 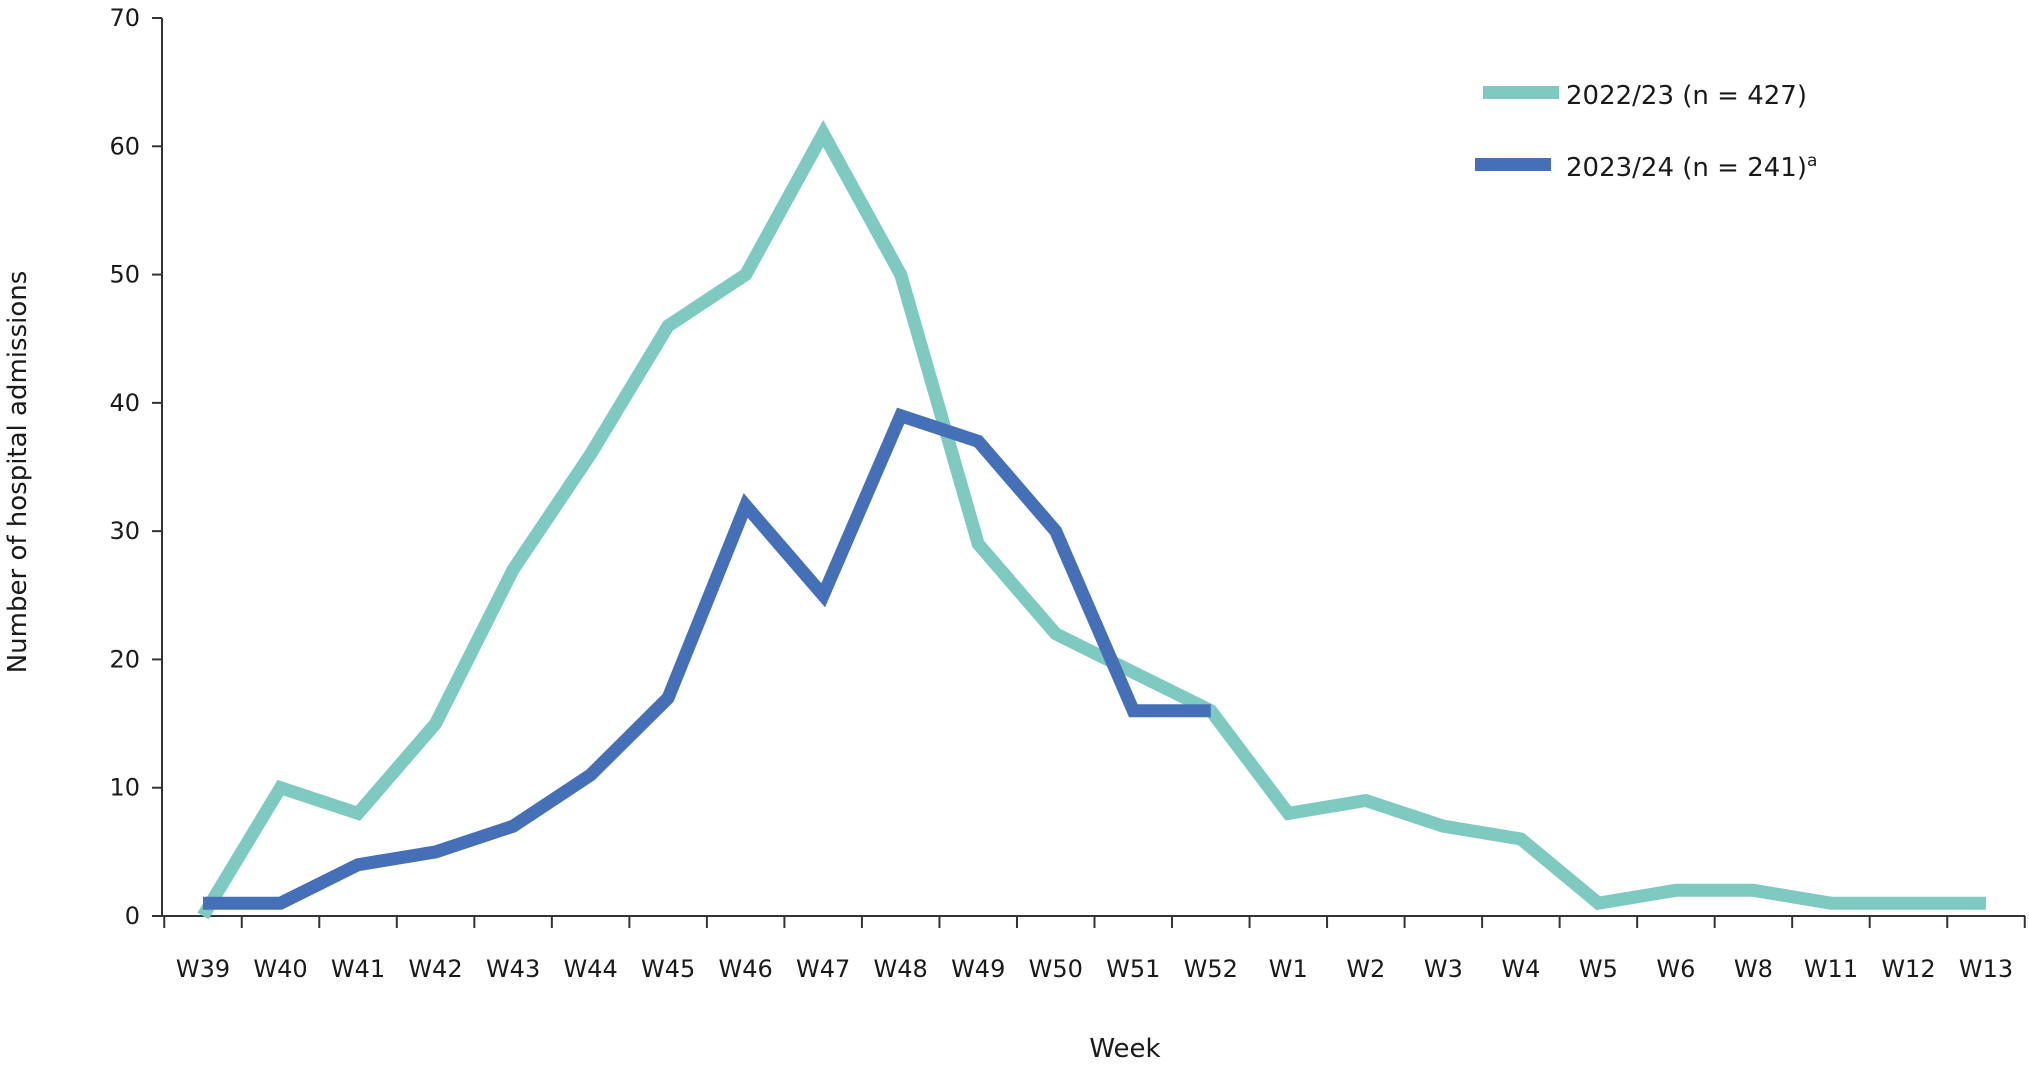 What do you see at coordinates (746, 969) in the screenshot?
I see `x-tick-label: W46` at bounding box center [746, 969].